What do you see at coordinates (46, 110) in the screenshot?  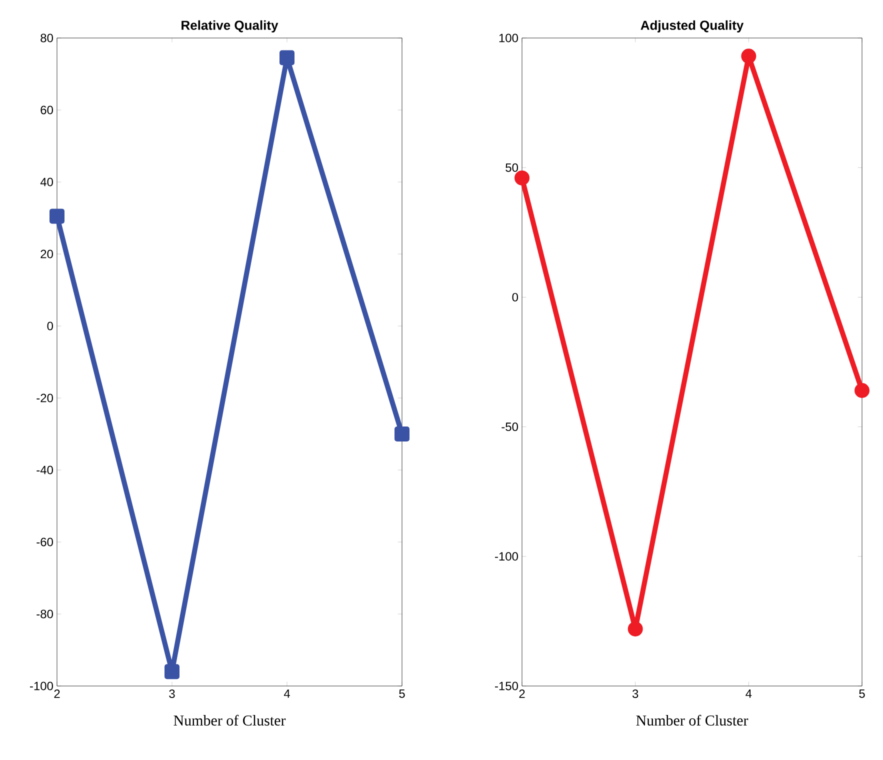 I see `y-tick-label: 60` at bounding box center [46, 110].